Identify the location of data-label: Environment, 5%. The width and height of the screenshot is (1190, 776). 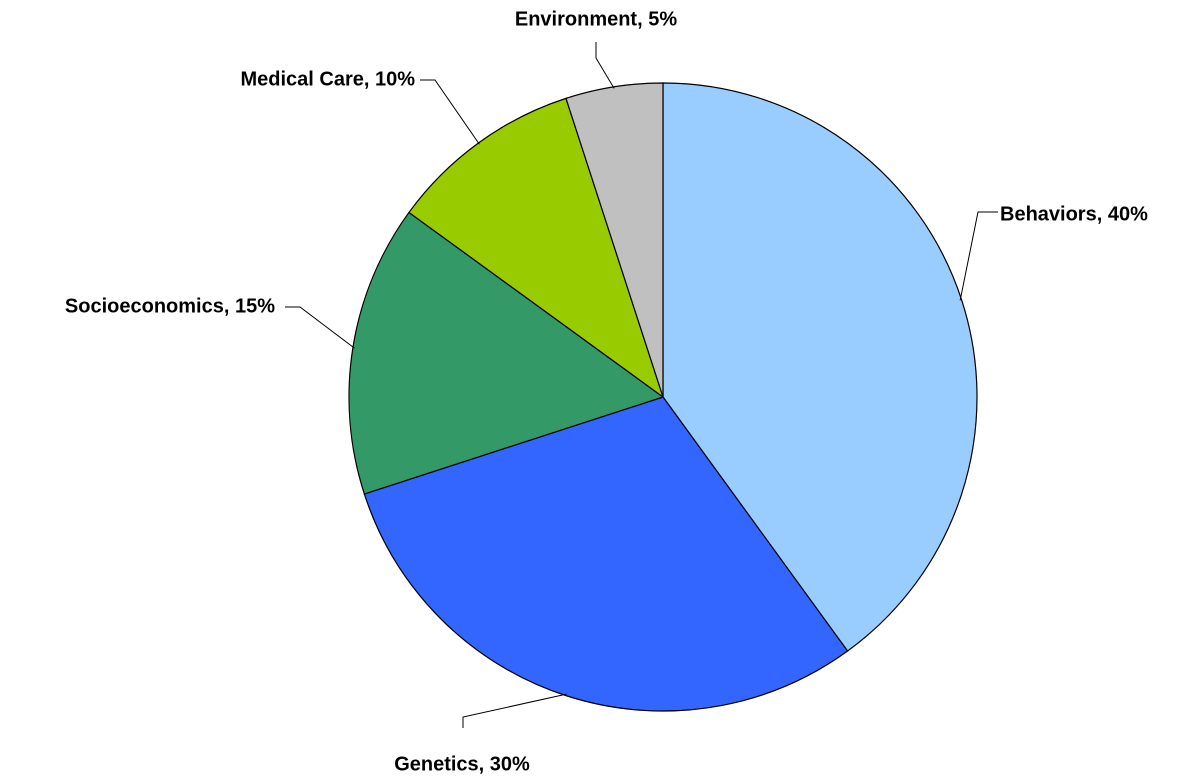
(596, 19).